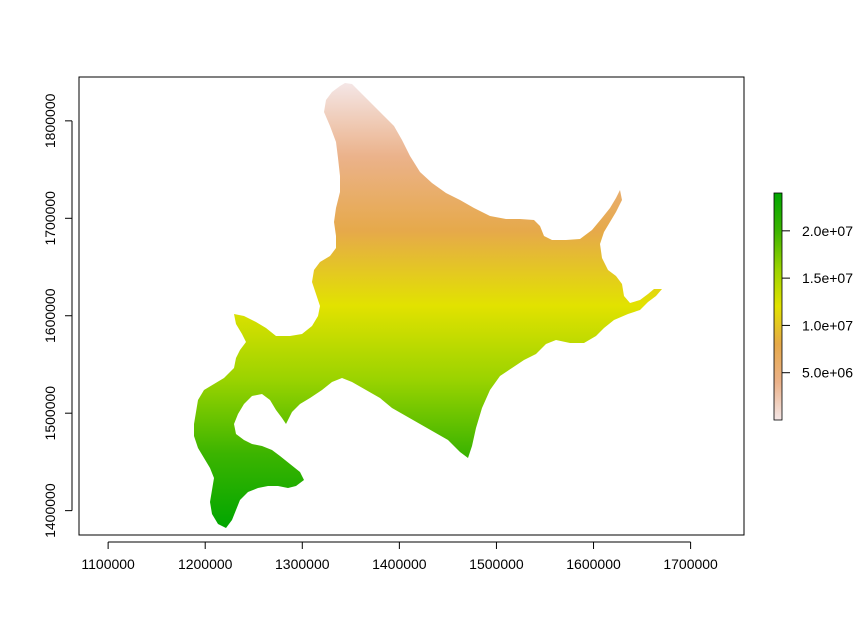 This screenshot has height=633, width=857. What do you see at coordinates (827, 325) in the screenshot?
I see `legend-tick-label: 1.0e+07` at bounding box center [827, 325].